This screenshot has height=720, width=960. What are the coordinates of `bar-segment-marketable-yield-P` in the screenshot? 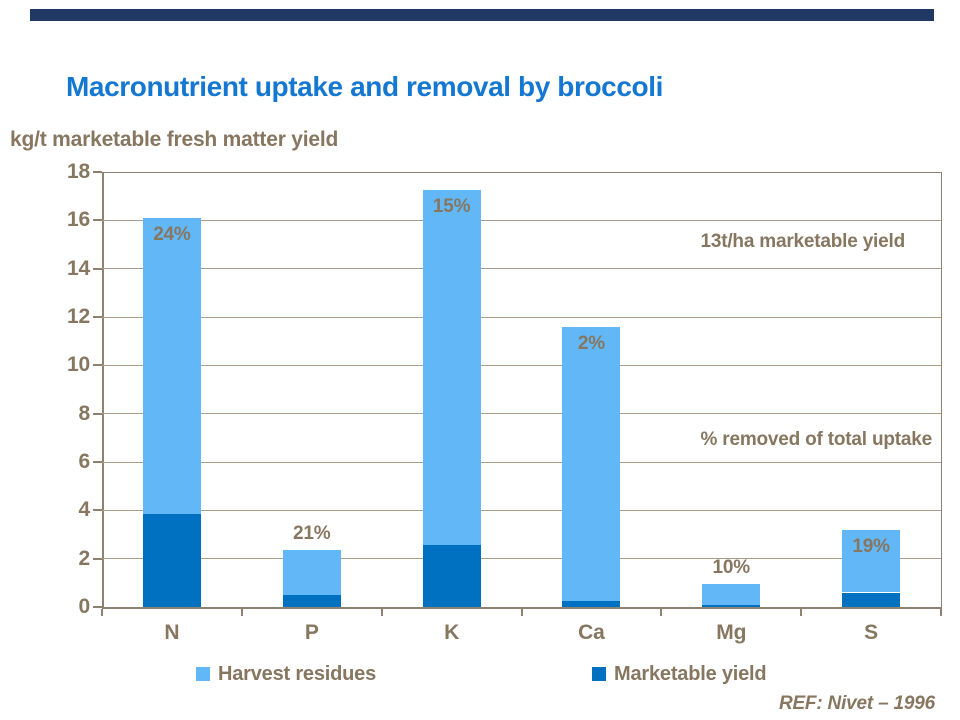 It's located at (311, 600).